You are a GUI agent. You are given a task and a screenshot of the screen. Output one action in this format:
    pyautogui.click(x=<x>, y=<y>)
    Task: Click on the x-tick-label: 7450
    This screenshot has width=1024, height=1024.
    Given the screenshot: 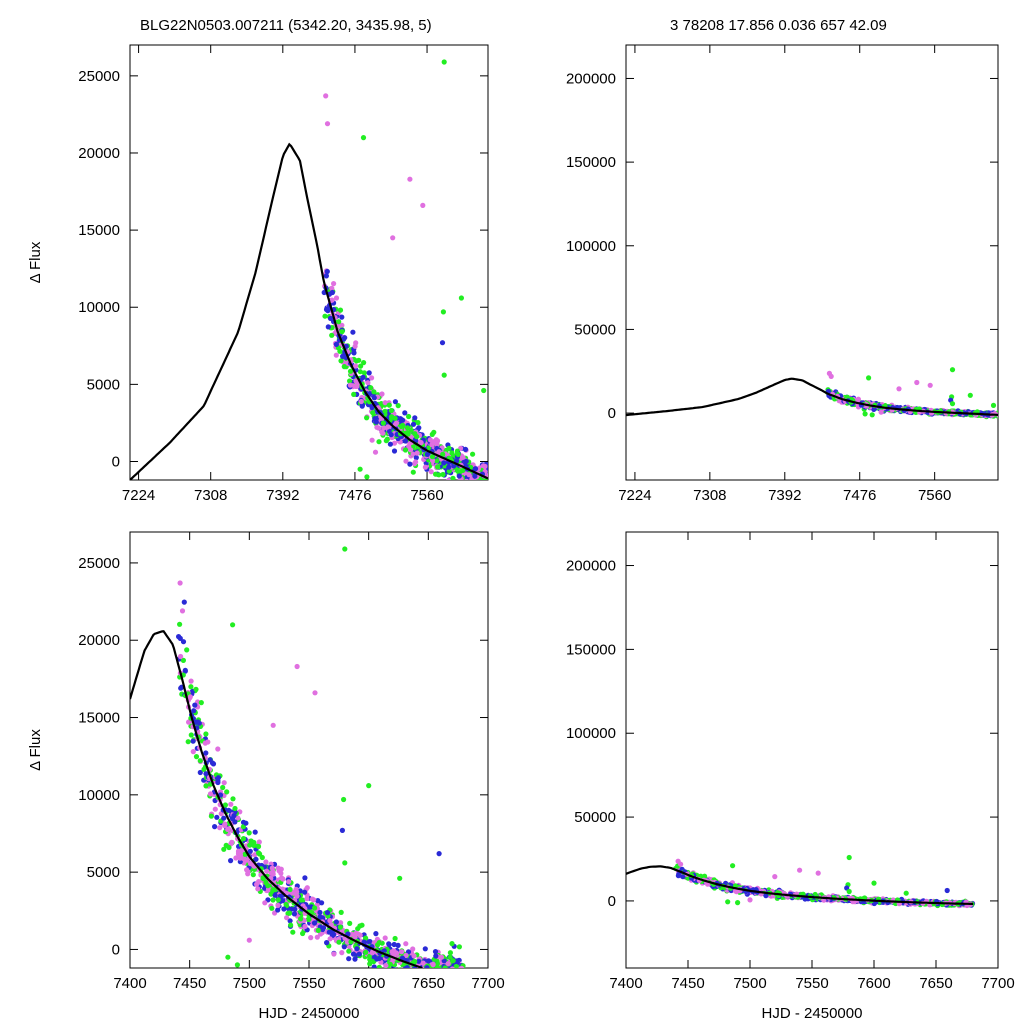 What is the action you would take?
    pyautogui.click(x=687, y=983)
    